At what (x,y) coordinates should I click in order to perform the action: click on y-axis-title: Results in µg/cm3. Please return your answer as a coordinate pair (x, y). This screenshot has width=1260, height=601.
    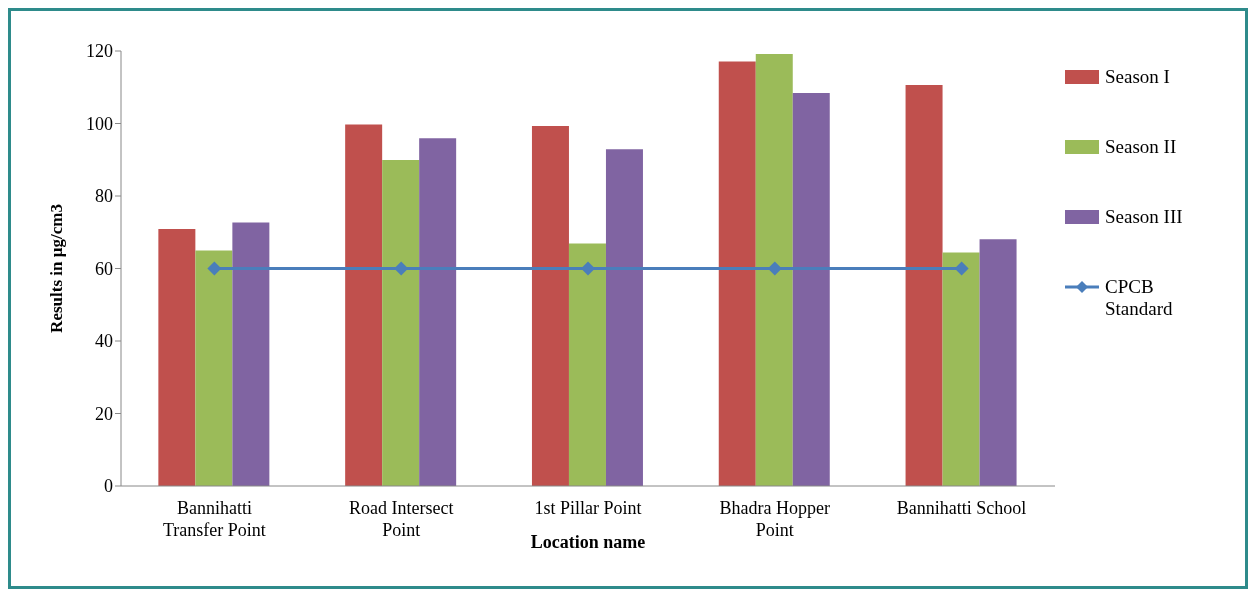
    Looking at the image, I should click on (57, 268).